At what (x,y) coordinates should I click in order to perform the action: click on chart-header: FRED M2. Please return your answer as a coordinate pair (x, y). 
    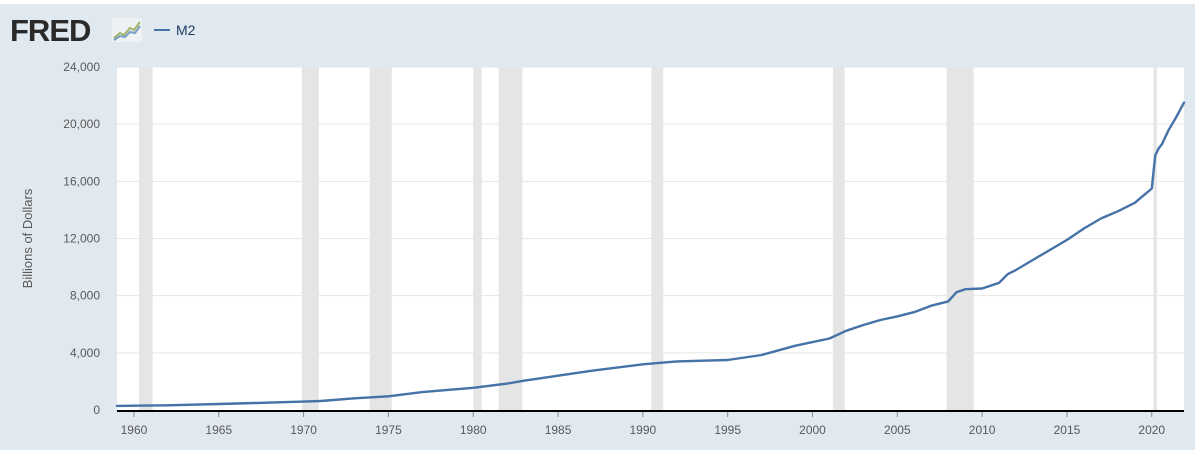
    Looking at the image, I should click on (597, 29).